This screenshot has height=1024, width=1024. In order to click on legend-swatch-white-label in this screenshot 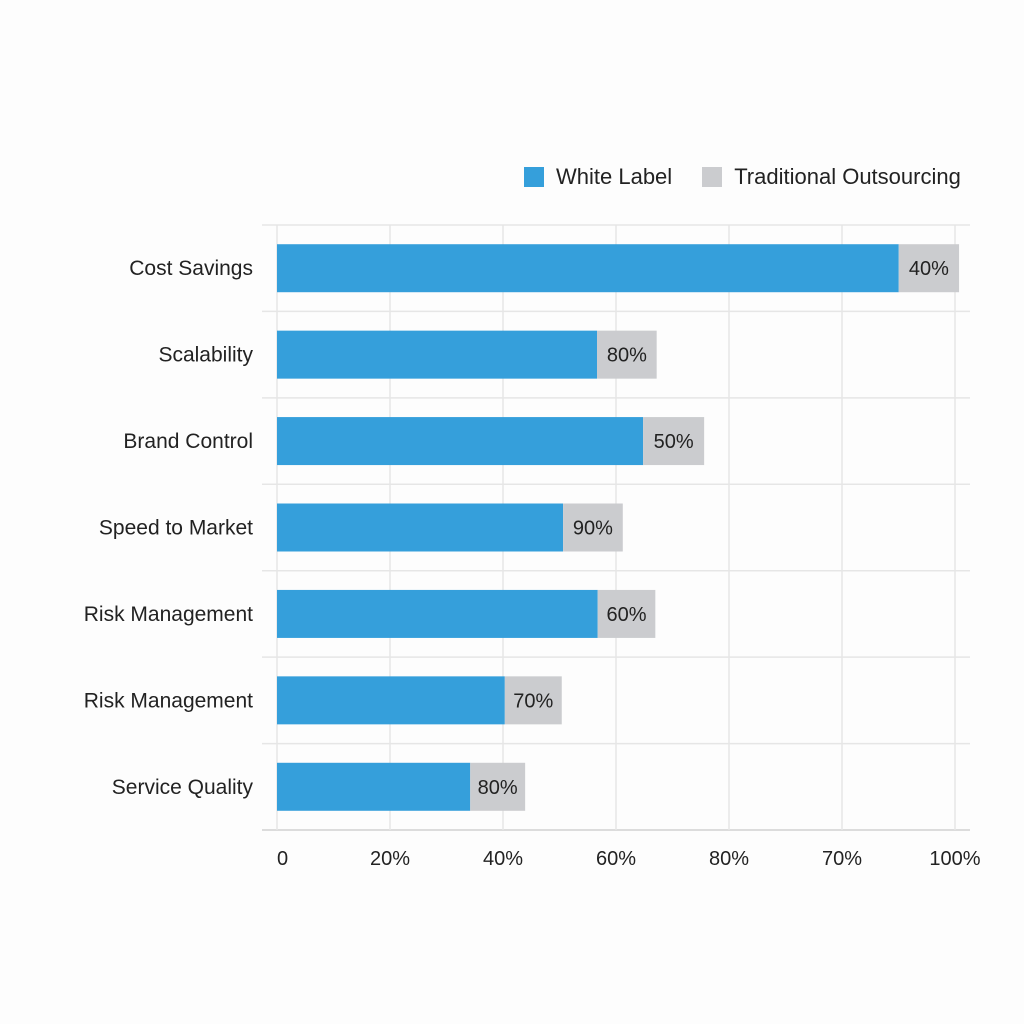, I will do `click(534, 177)`.